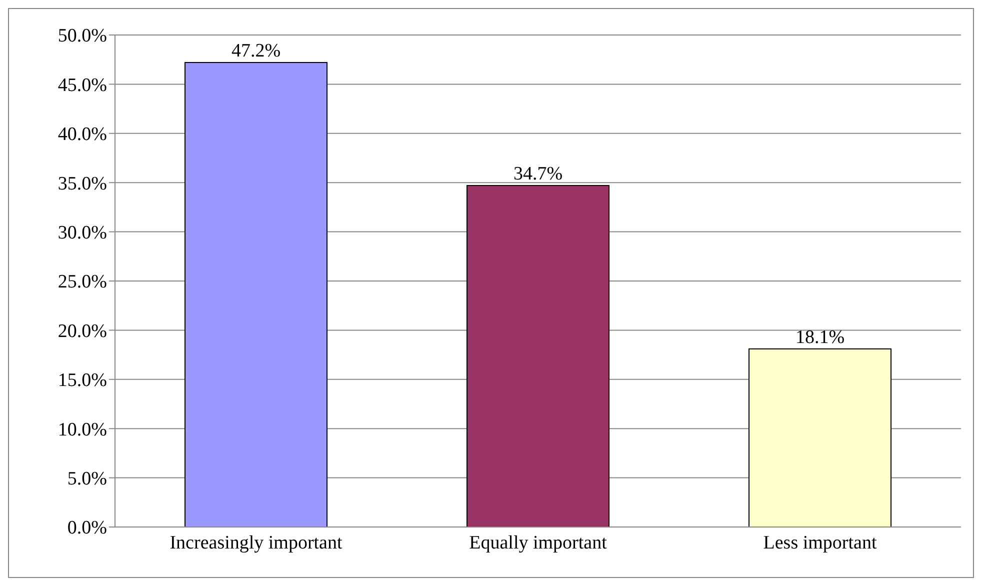 The image size is (982, 586). What do you see at coordinates (820, 337) in the screenshot?
I see `data-label: 18.1%` at bounding box center [820, 337].